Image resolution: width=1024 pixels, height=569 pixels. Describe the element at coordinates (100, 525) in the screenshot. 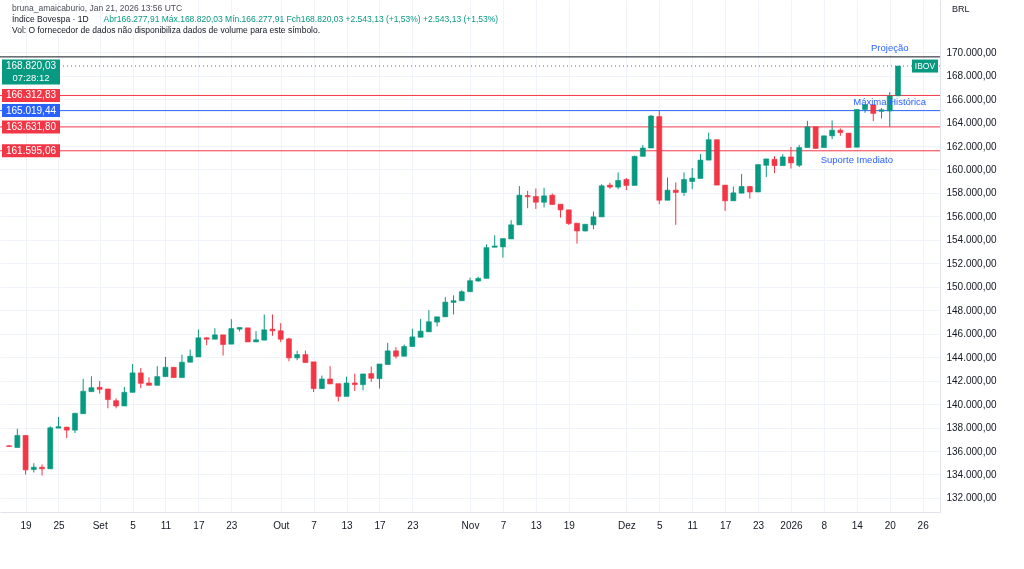

I see `x-tick-label: Set` at that location.